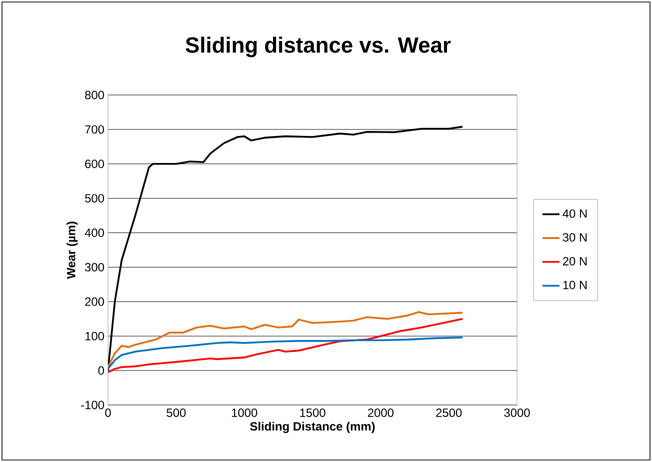  What do you see at coordinates (94, 336) in the screenshot?
I see `y-tick-label: 100` at bounding box center [94, 336].